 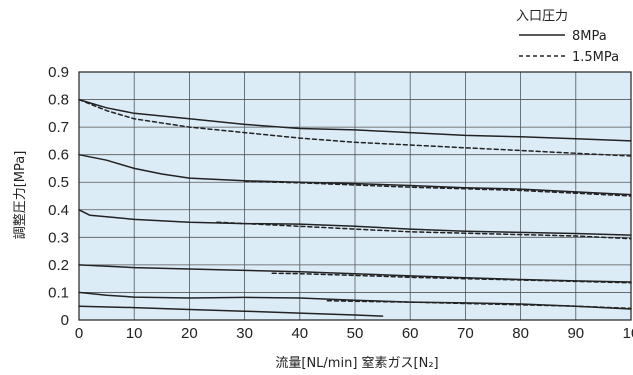 What do you see at coordinates (231, 311) in the screenshot?
I see `series-line-10-solid` at bounding box center [231, 311].